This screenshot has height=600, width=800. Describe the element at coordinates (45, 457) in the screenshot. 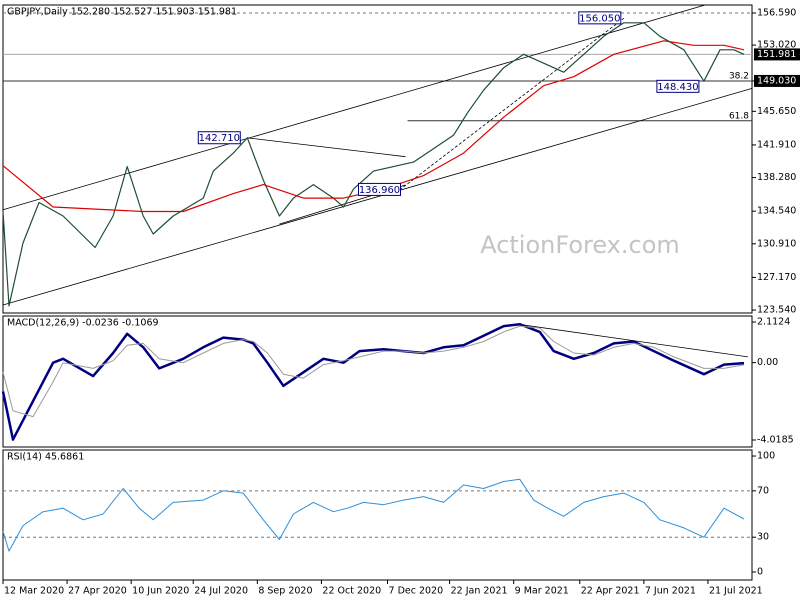

I see `panel-title: RSI(14) 45.6861` at that location.